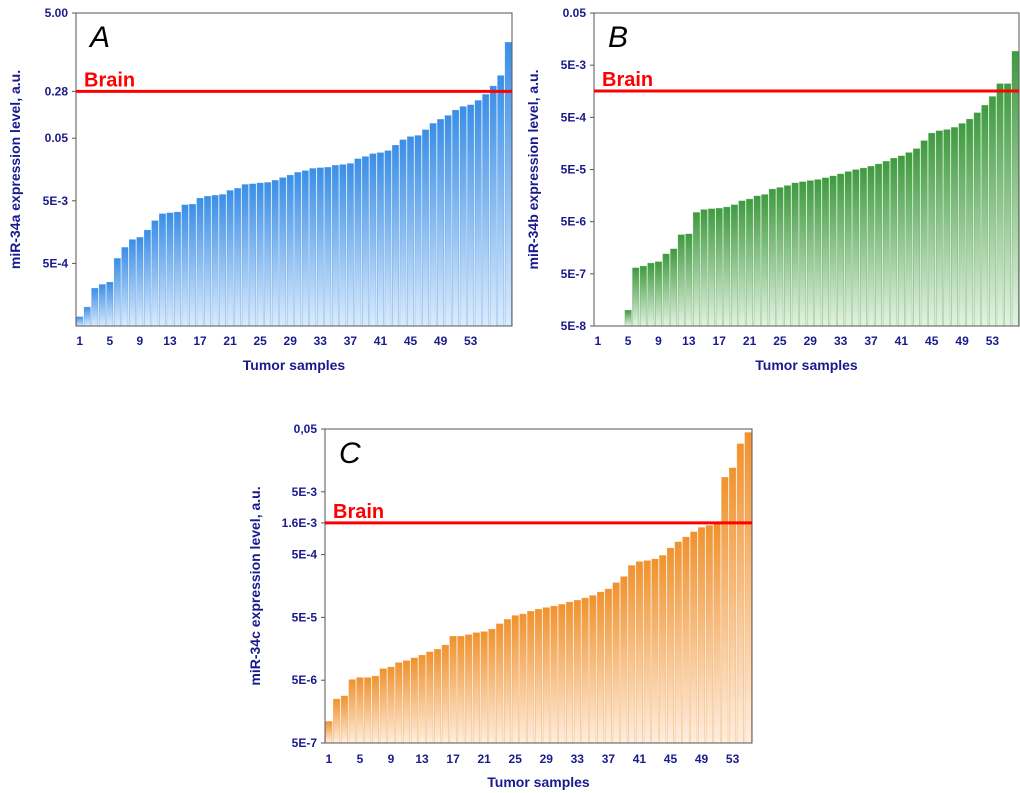 Image resolution: width=1020 pixels, height=793 pixels. Describe the element at coordinates (15, 169) in the screenshot. I see `y-axis-title-a: miR-34a expression level, a.u.` at that location.